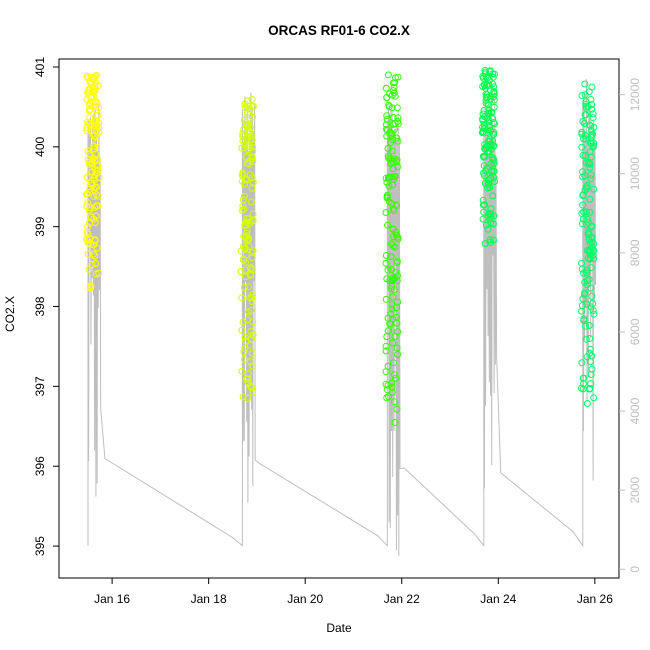  What do you see at coordinates (305, 599) in the screenshot?
I see `x-tick-label: Jan 20` at bounding box center [305, 599].